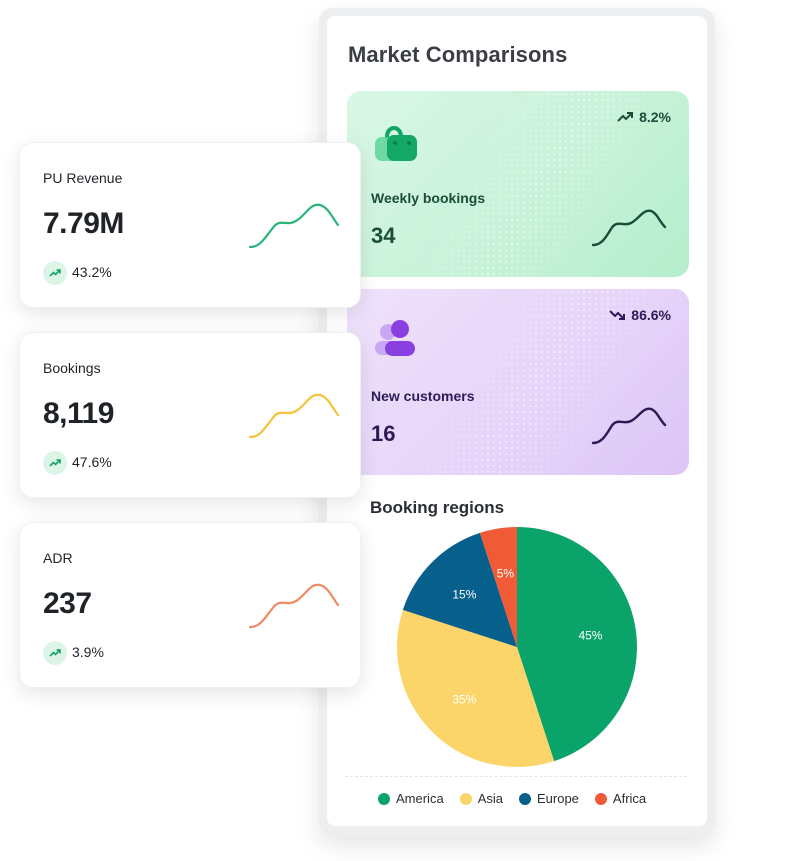 The width and height of the screenshot is (800, 861). What do you see at coordinates (383, 235) in the screenshot?
I see `weekly-bookings-value: 34` at bounding box center [383, 235].